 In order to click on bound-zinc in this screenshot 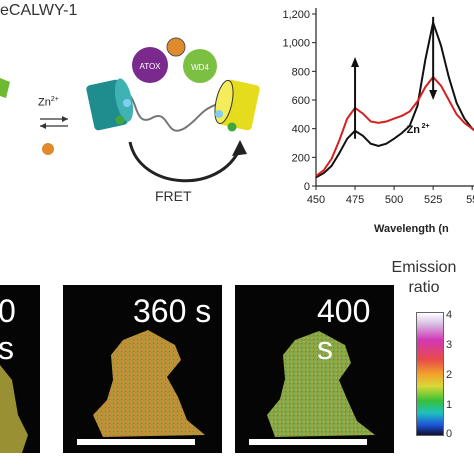, I will do `click(176, 47)`.